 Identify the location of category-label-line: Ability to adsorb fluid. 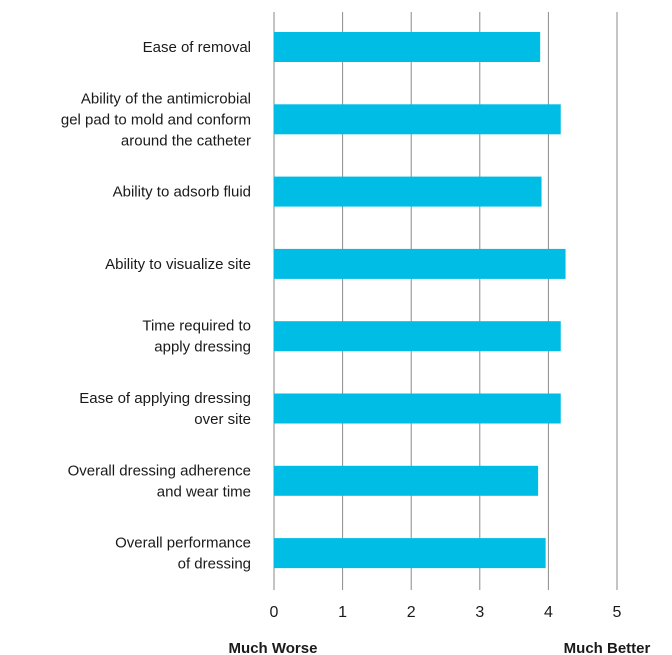
(182, 192).